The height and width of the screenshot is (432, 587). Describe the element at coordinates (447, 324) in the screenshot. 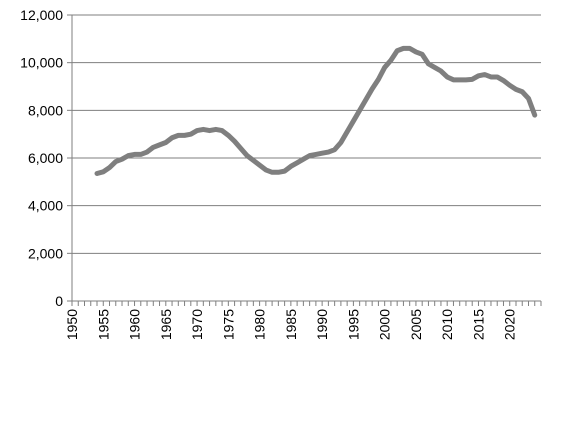

I see `x-tick-label: 2010` at that location.